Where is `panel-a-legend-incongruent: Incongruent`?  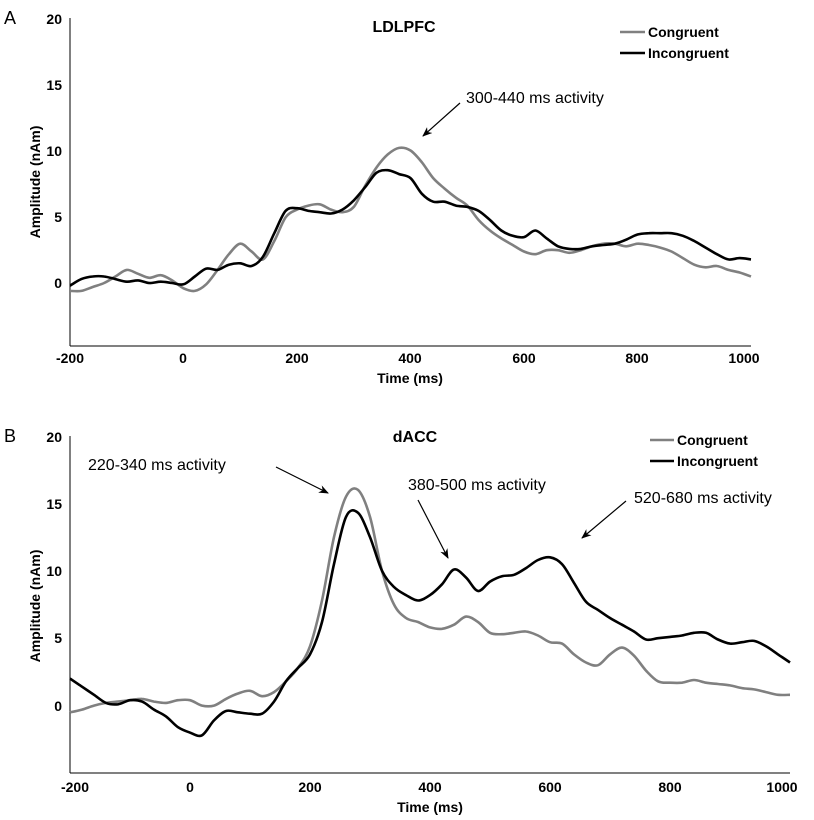 panel-a-legend-incongruent: Incongruent is located at coordinates (688, 53).